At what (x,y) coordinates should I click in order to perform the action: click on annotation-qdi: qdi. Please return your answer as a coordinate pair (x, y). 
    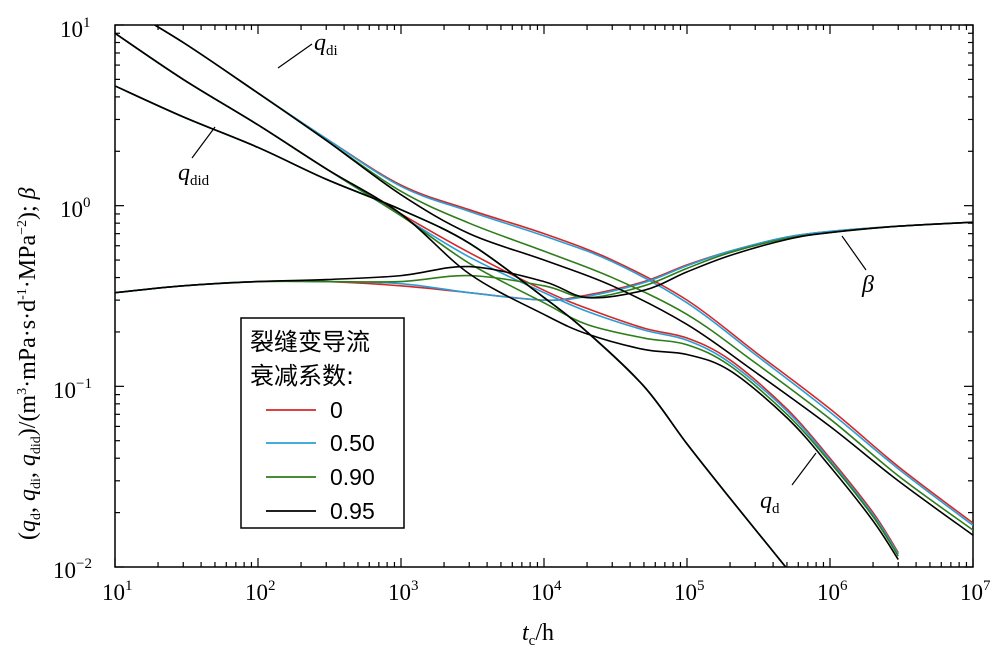
    Looking at the image, I should click on (326, 44).